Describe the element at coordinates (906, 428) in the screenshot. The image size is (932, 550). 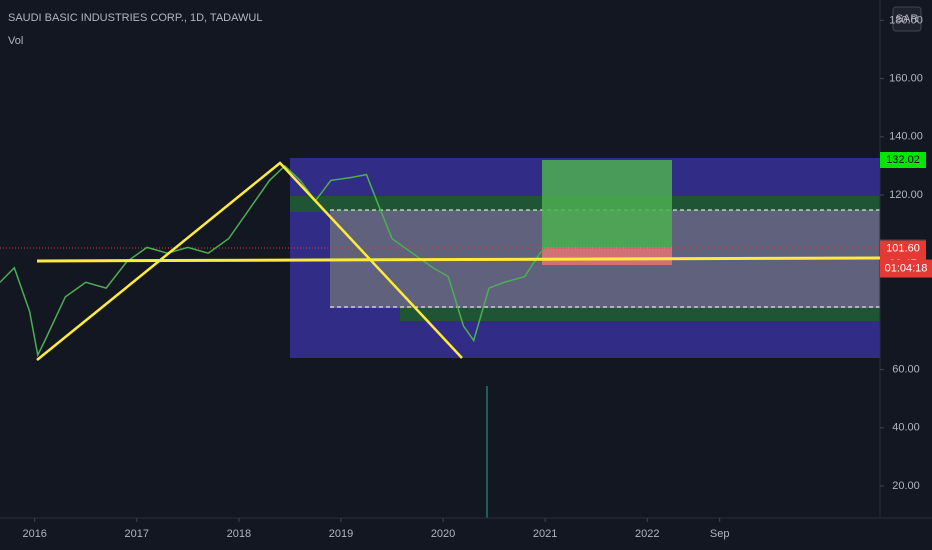
I see `y-tick-label: 40.00` at that location.